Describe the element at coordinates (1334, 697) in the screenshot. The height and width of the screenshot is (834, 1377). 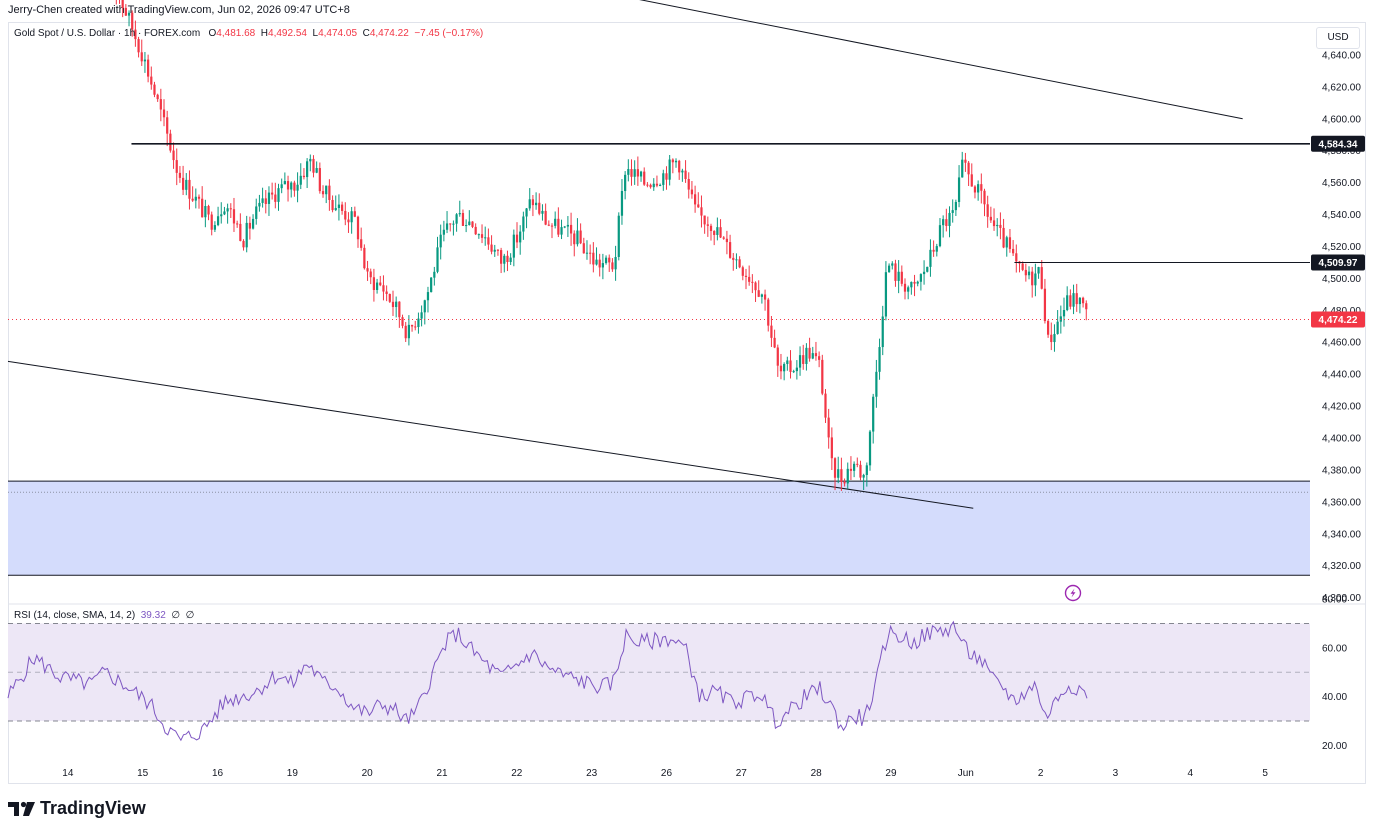
I see `rsi-tick-label: 40.00` at that location.